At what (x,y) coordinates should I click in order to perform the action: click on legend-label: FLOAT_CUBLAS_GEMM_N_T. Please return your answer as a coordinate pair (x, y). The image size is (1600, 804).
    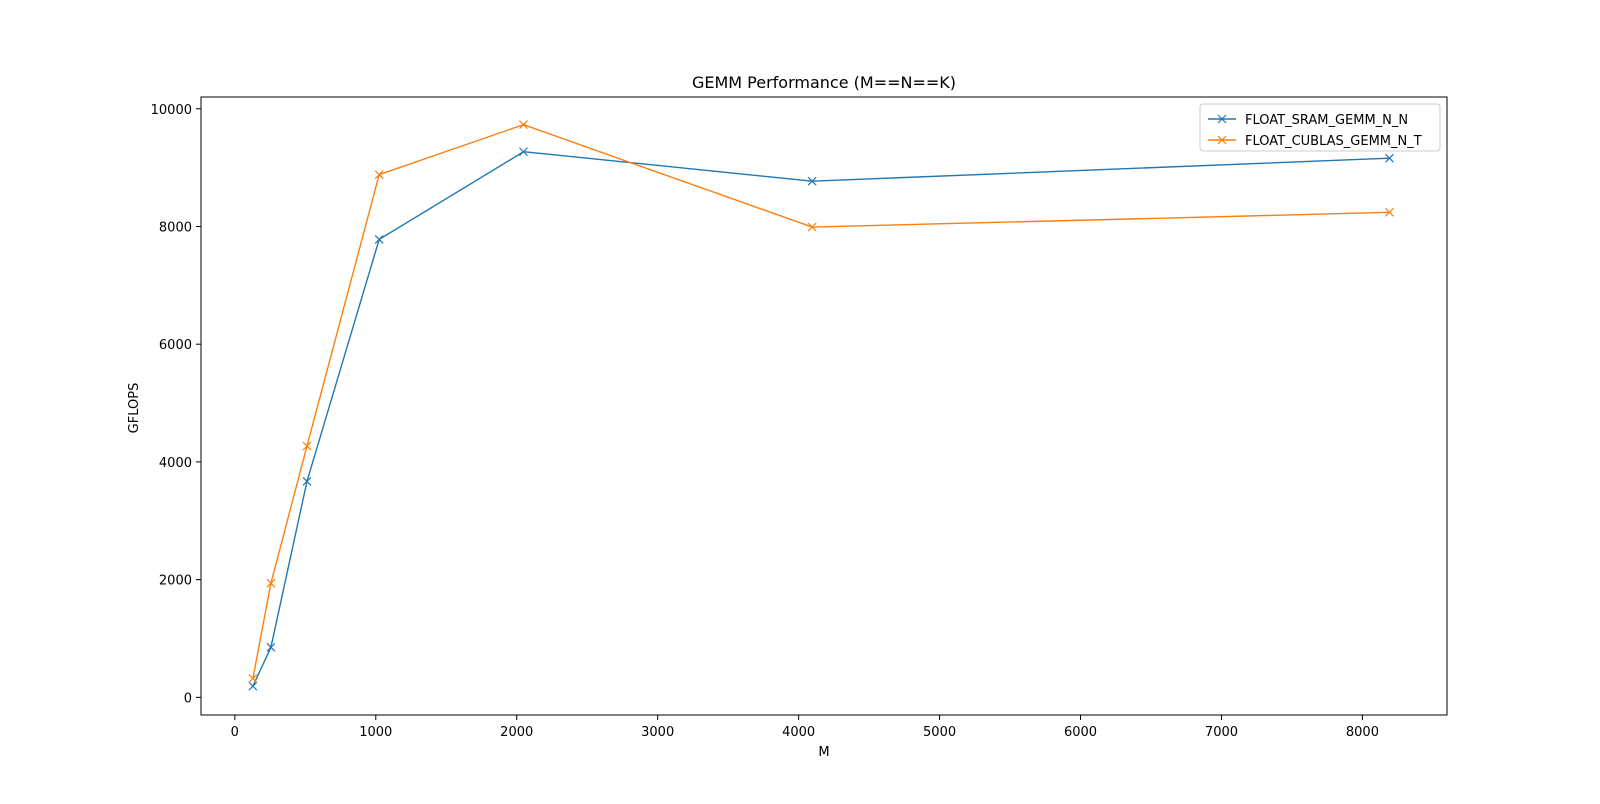
    Looking at the image, I should click on (1333, 141).